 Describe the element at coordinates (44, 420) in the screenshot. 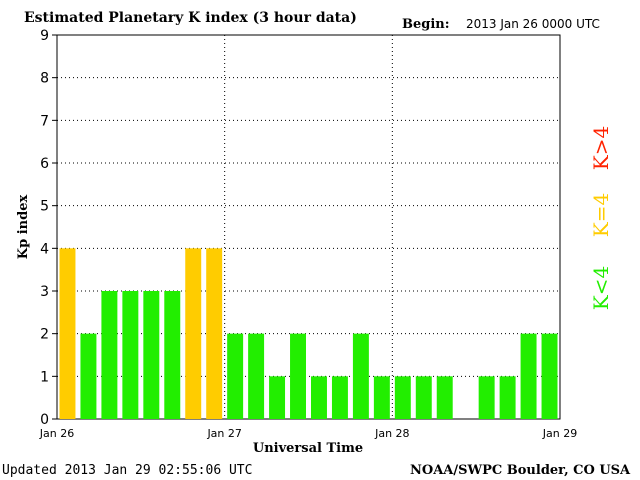

I see `y-tick-label: 0` at that location.